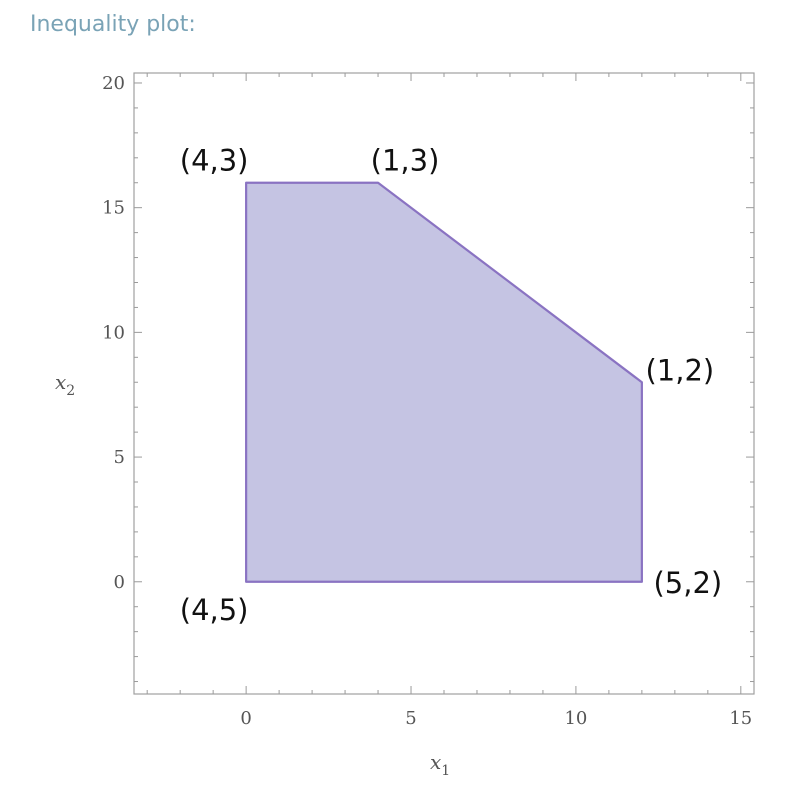 The image size is (812, 800). Describe the element at coordinates (575, 718) in the screenshot. I see `x-tick-label: 10` at that location.